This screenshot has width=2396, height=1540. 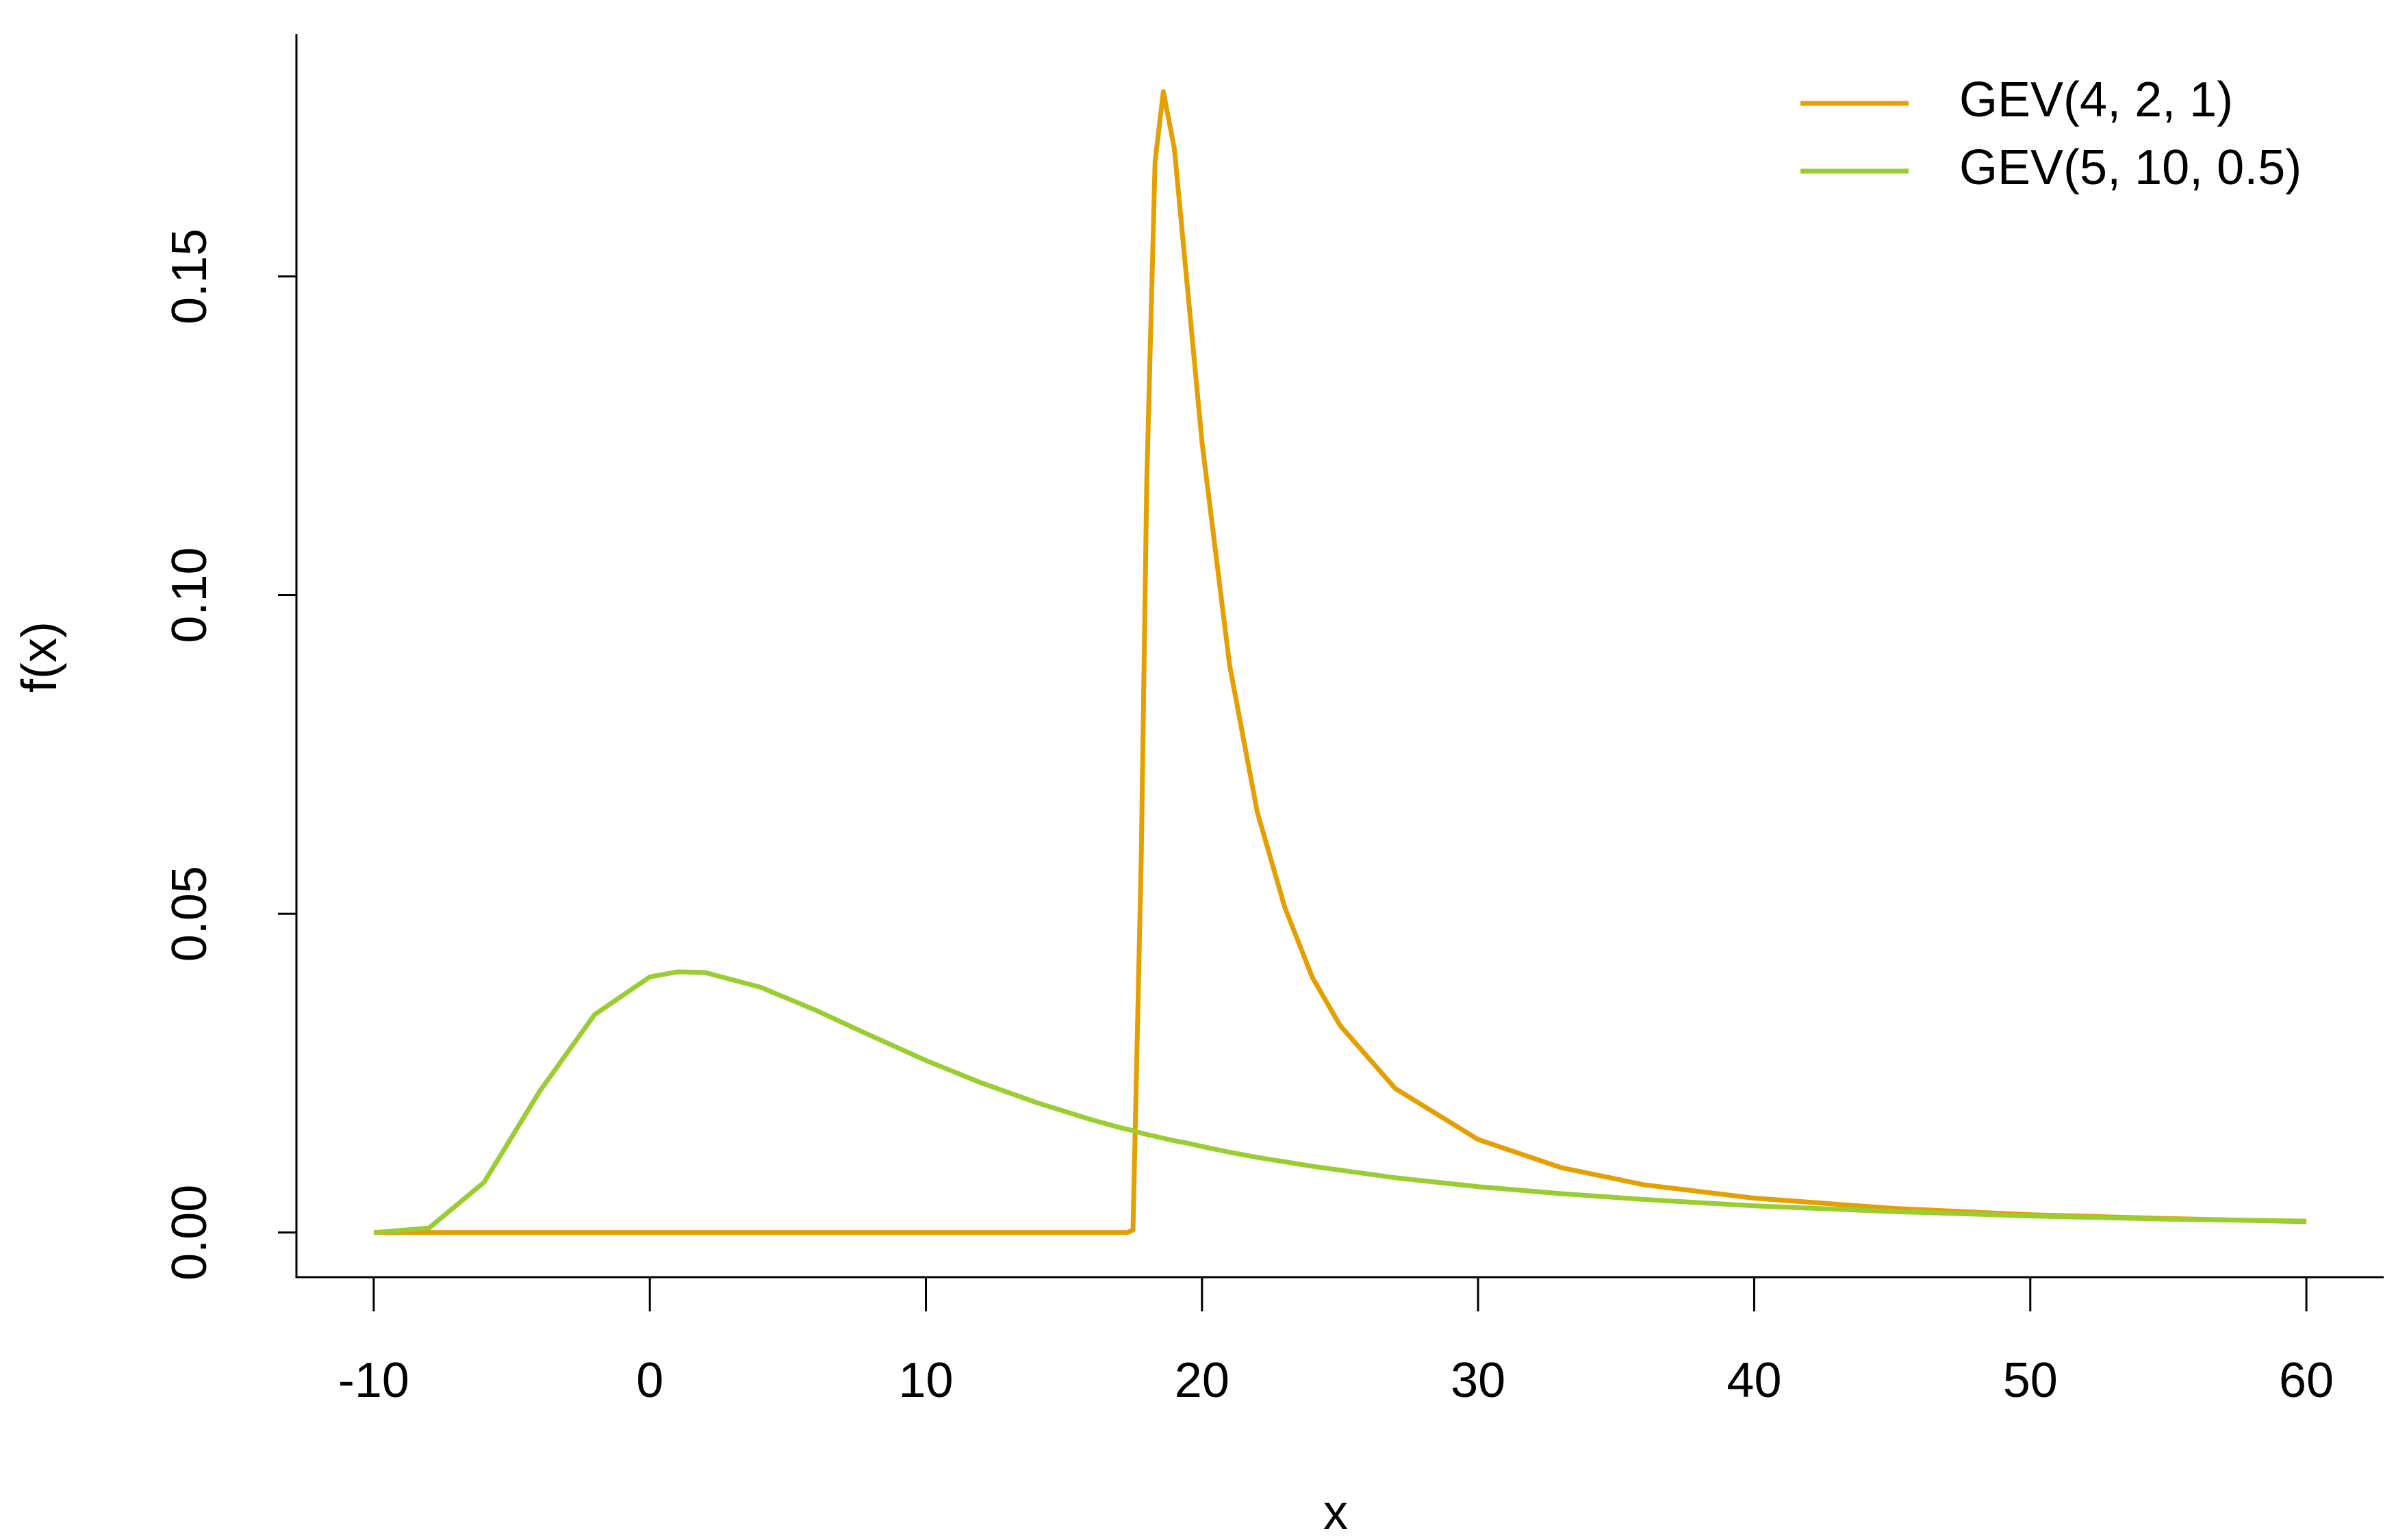 What do you see at coordinates (373, 1380) in the screenshot?
I see `x-tick-label: -10` at bounding box center [373, 1380].